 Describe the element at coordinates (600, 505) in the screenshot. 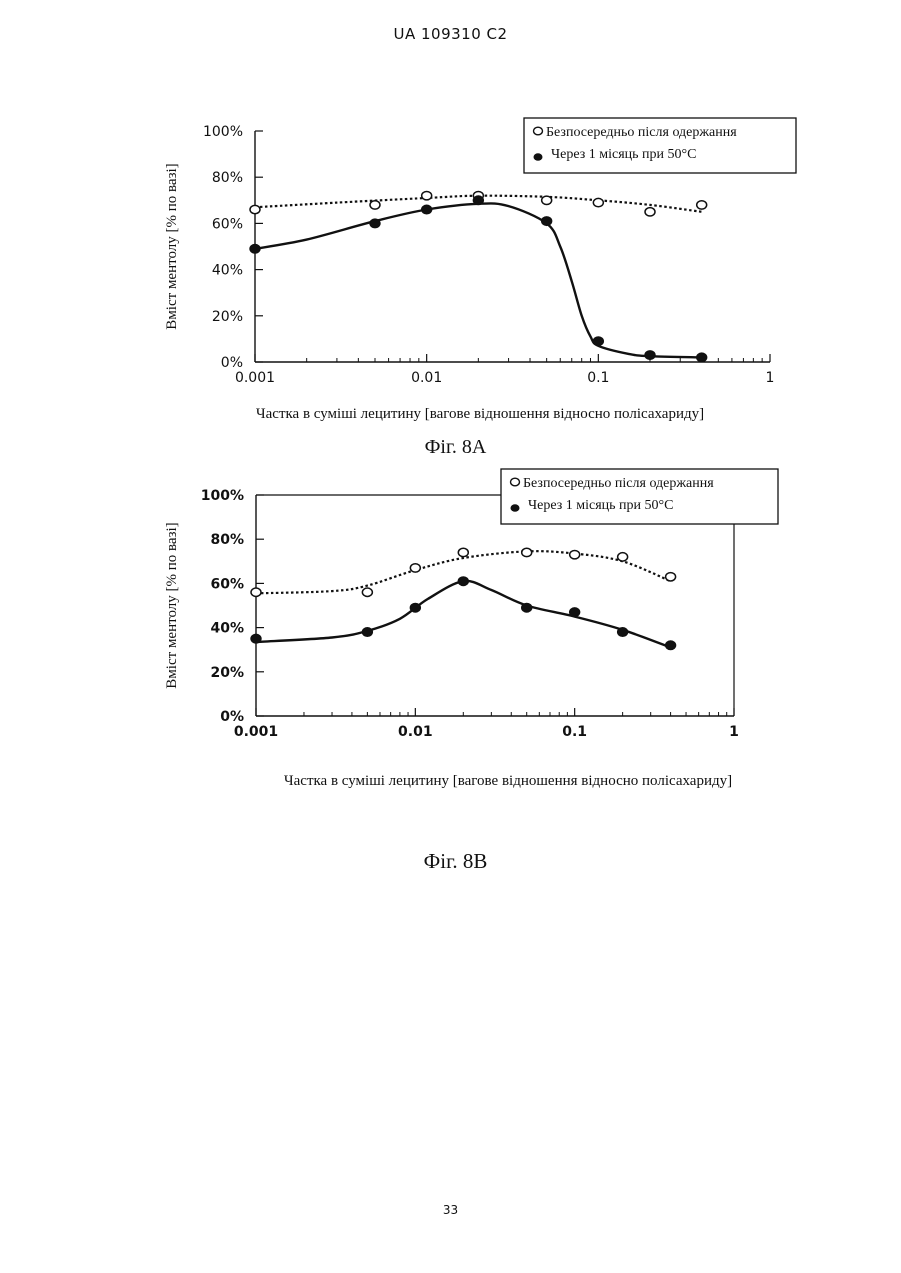

I see `chart-8b-legend-label-2: Через 1 місяць при 50°C` at that location.